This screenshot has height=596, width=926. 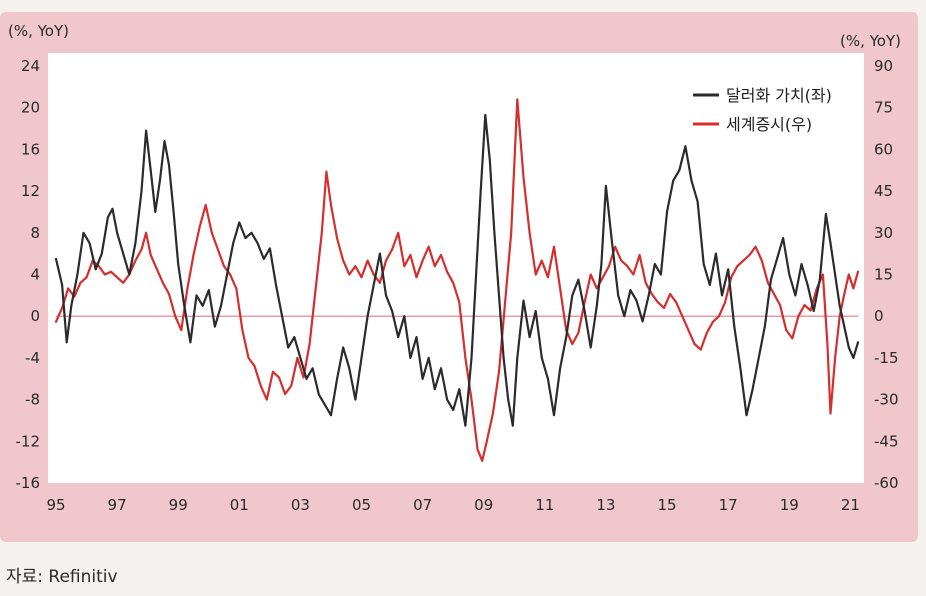 I want to click on right-tick-label: 30, so click(x=883, y=233).